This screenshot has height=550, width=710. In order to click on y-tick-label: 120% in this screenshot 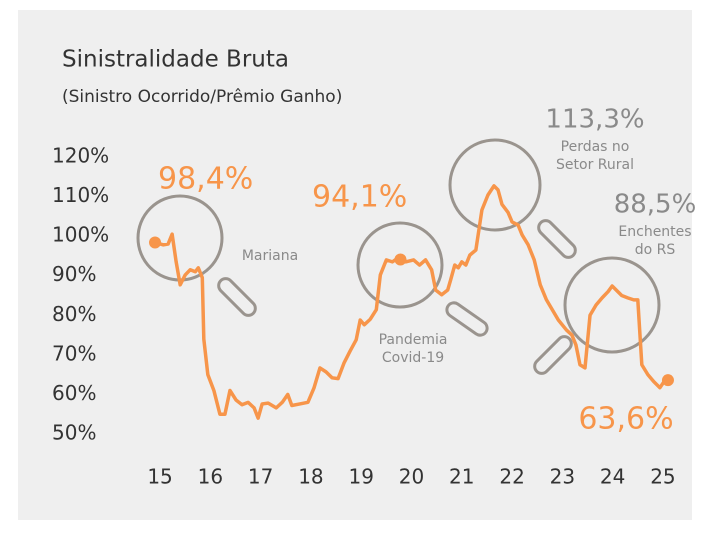, I will do `click(80, 156)`.